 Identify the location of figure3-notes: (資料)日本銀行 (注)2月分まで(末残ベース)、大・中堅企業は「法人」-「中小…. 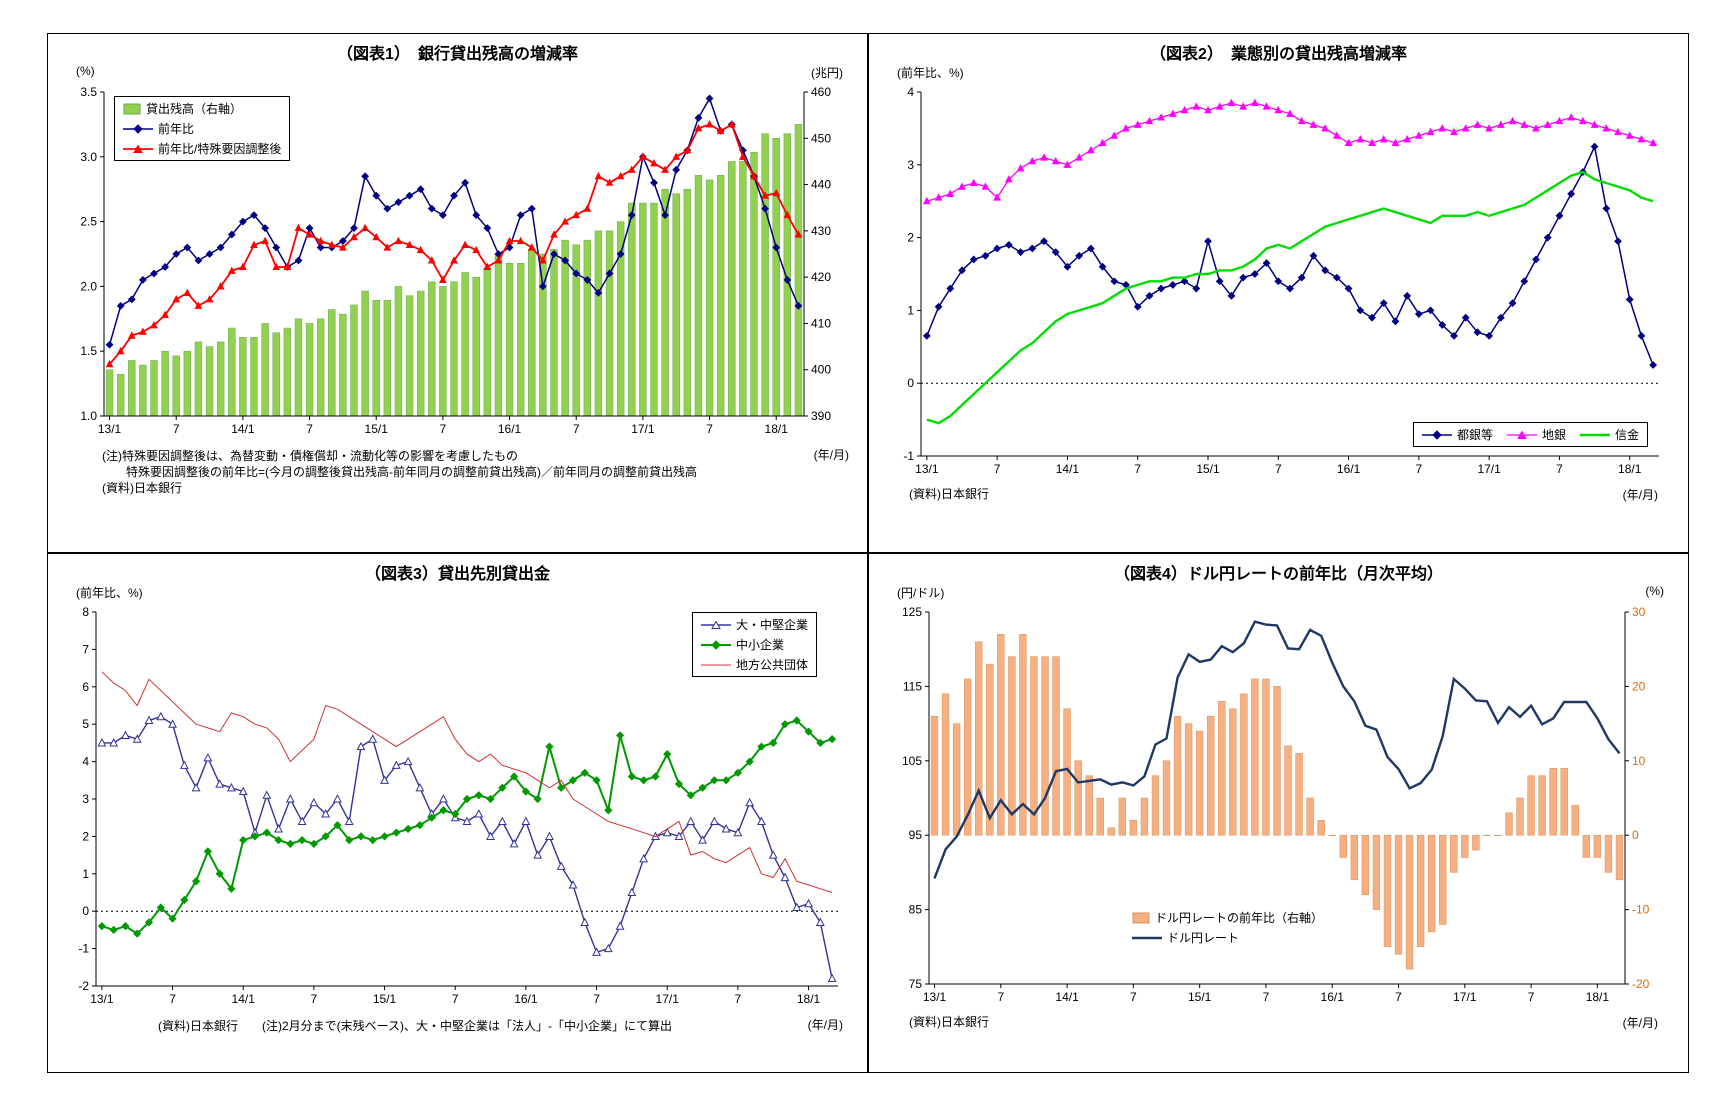
(415, 1026).